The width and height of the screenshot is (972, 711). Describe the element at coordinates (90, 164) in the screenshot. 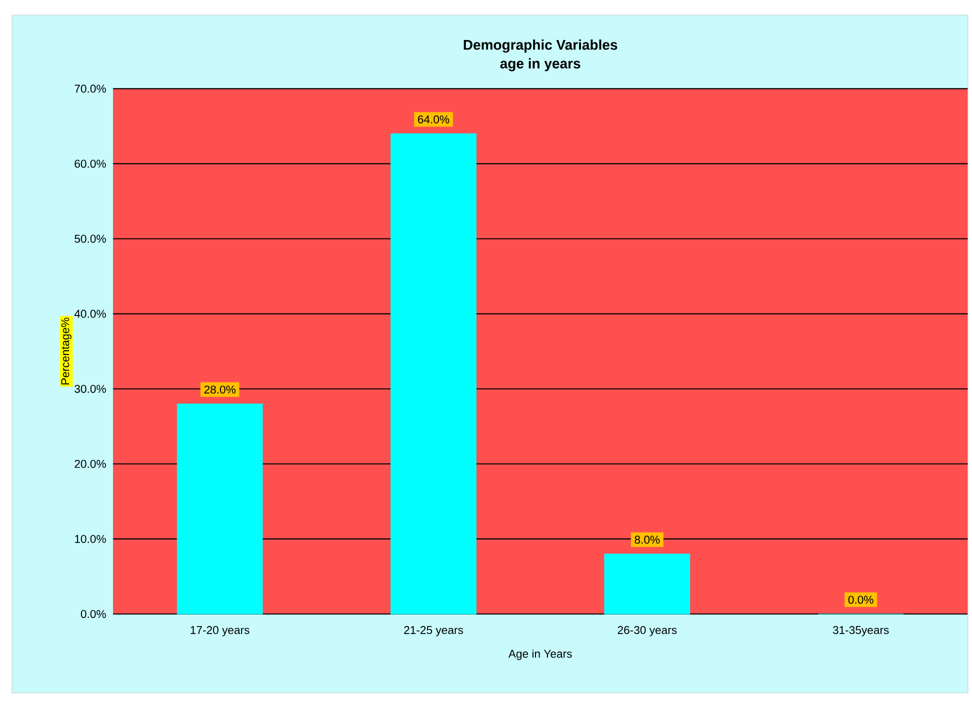

I see `y-tick-label: 60.0%` at that location.